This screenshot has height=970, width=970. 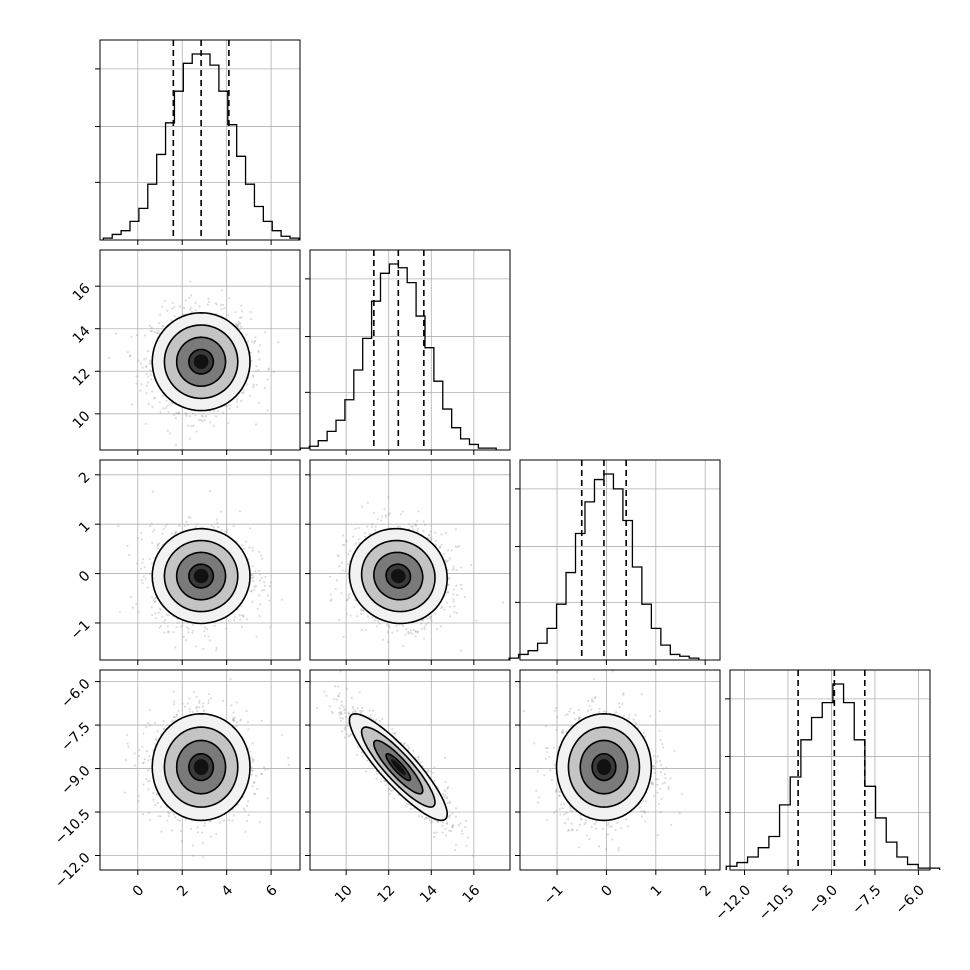 I want to click on y-tick-label: −12.0, so click(x=73, y=871).